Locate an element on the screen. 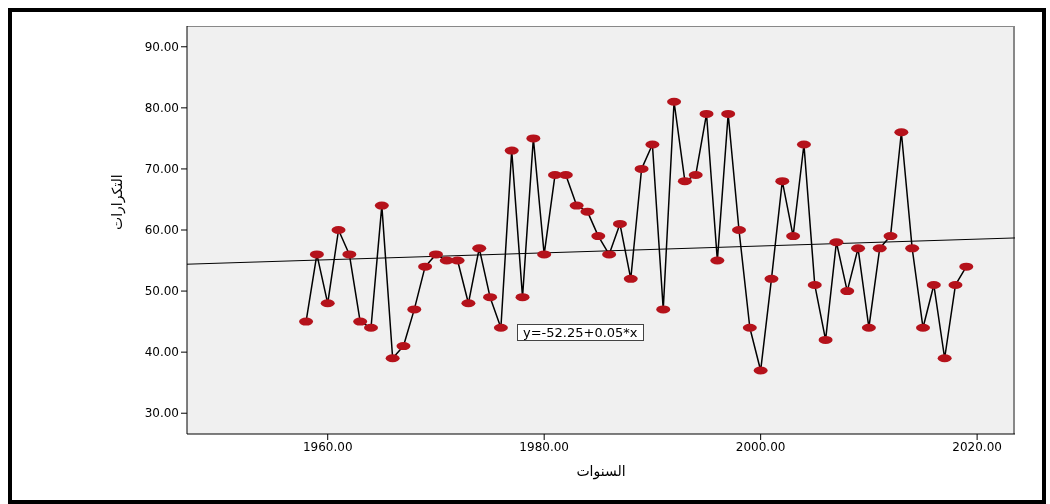 The image size is (1050, 504). x-tick-label: 1980.00 is located at coordinates (544, 446).